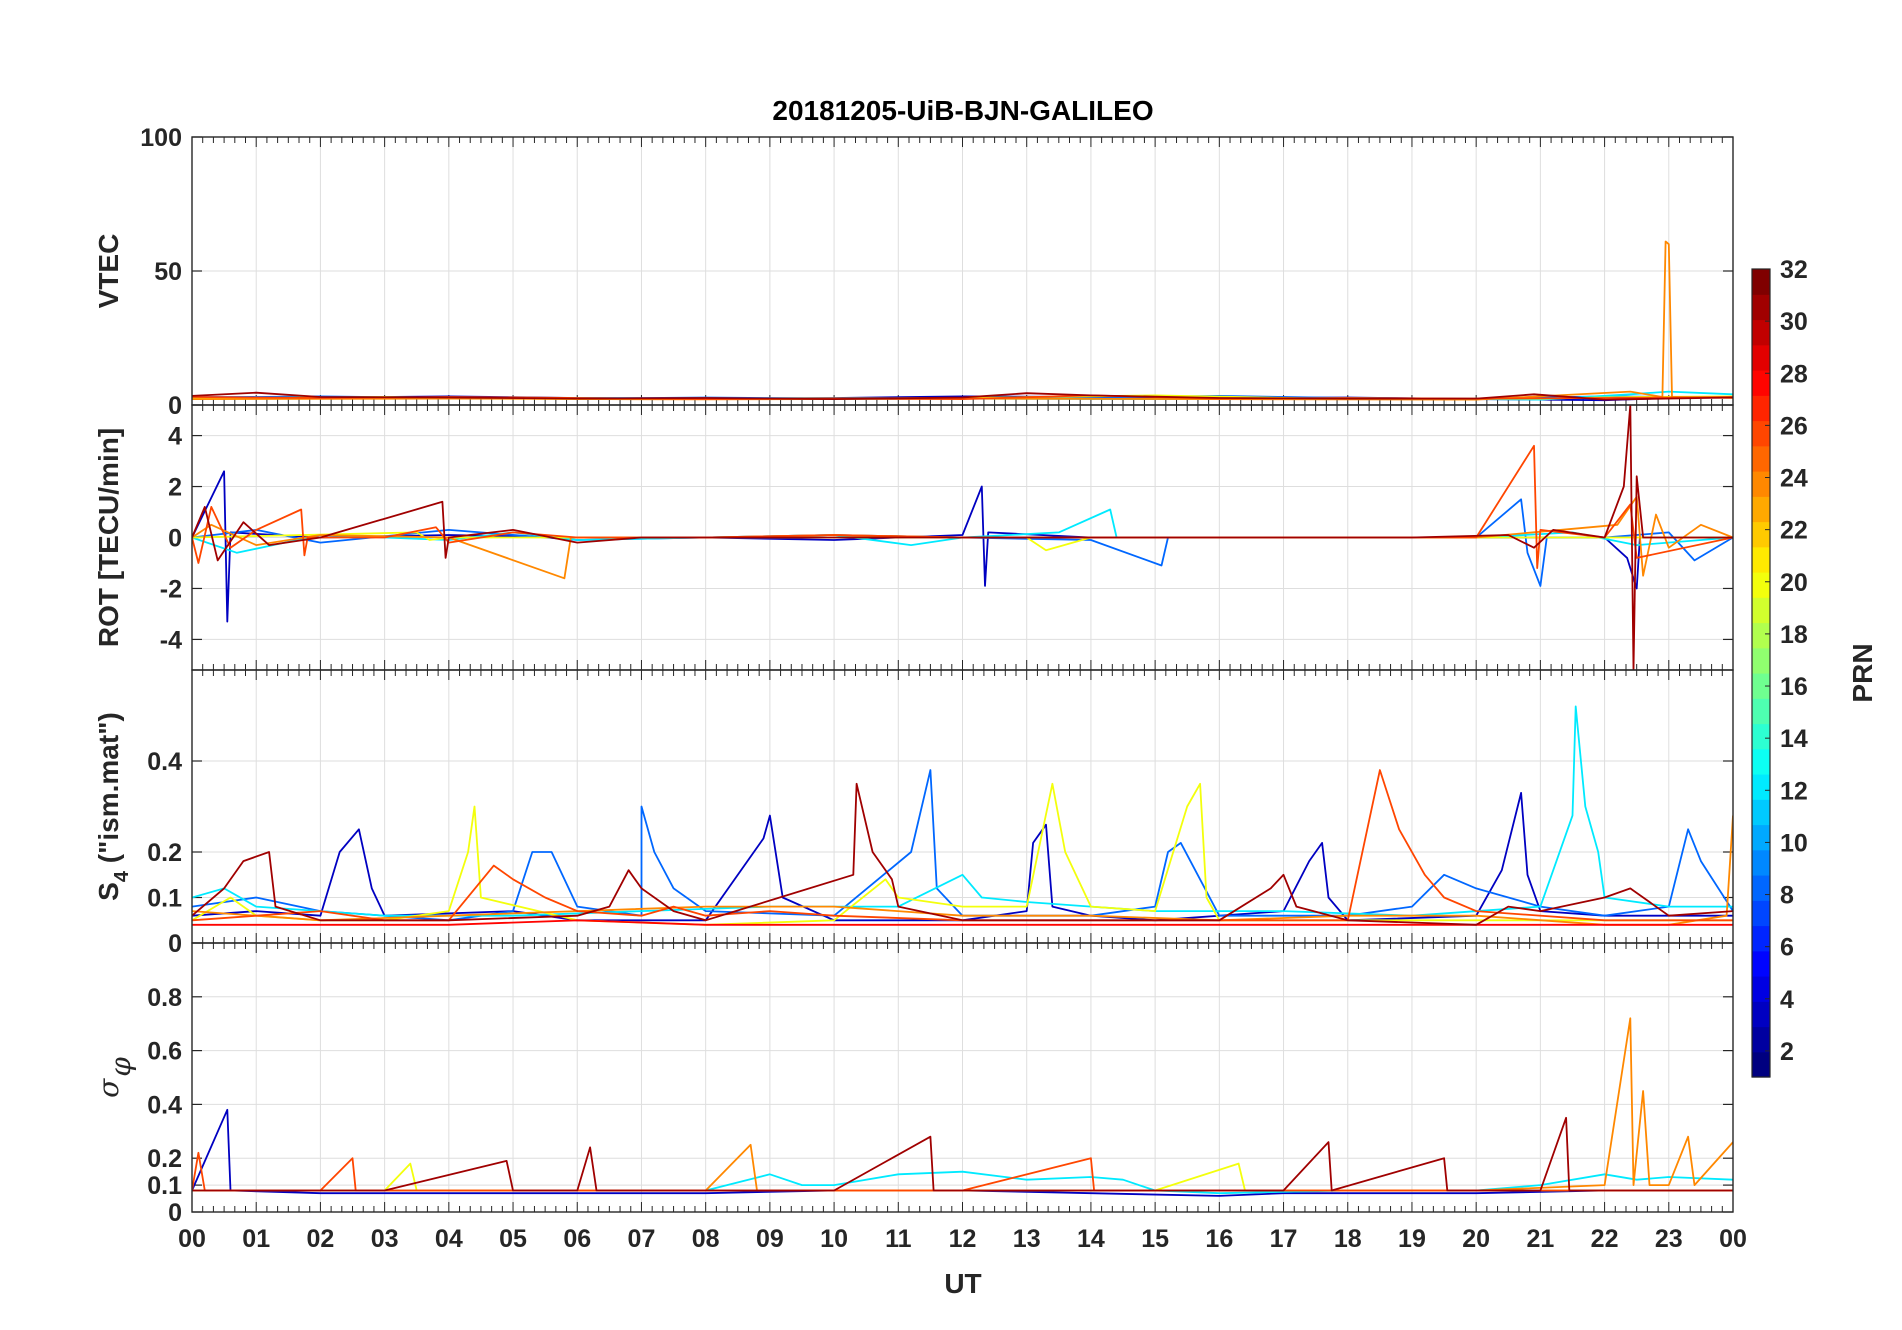 This screenshot has height=1330, width=1902. Describe the element at coordinates (175, 437) in the screenshot. I see `y-tick-label: 4` at that location.